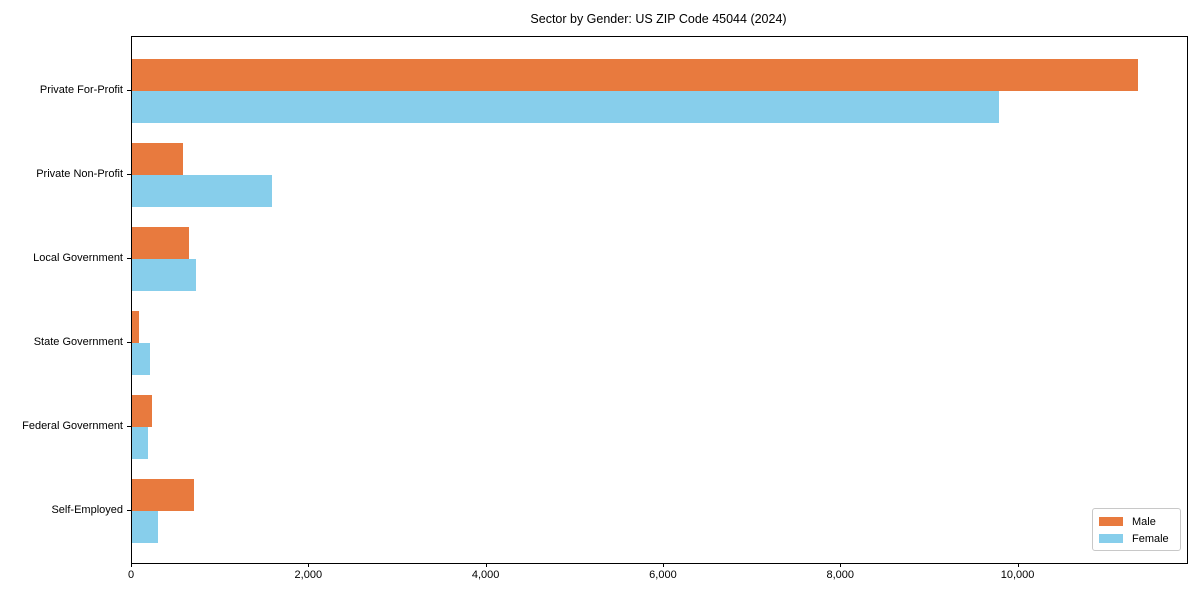 The height and width of the screenshot is (600, 1200). Describe the element at coordinates (566, 107) in the screenshot. I see `bar-female-private-for-profit` at that location.